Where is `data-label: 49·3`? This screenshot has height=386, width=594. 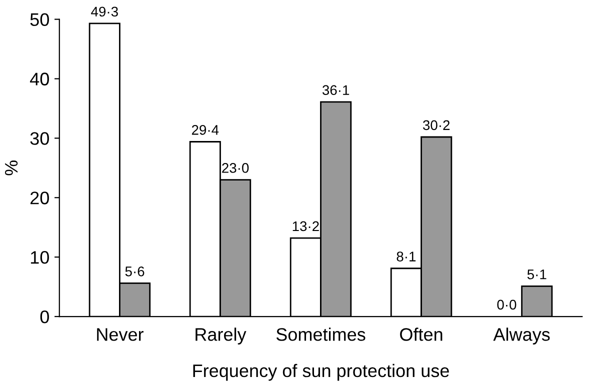
data-label: 49·3 is located at coordinates (104, 11).